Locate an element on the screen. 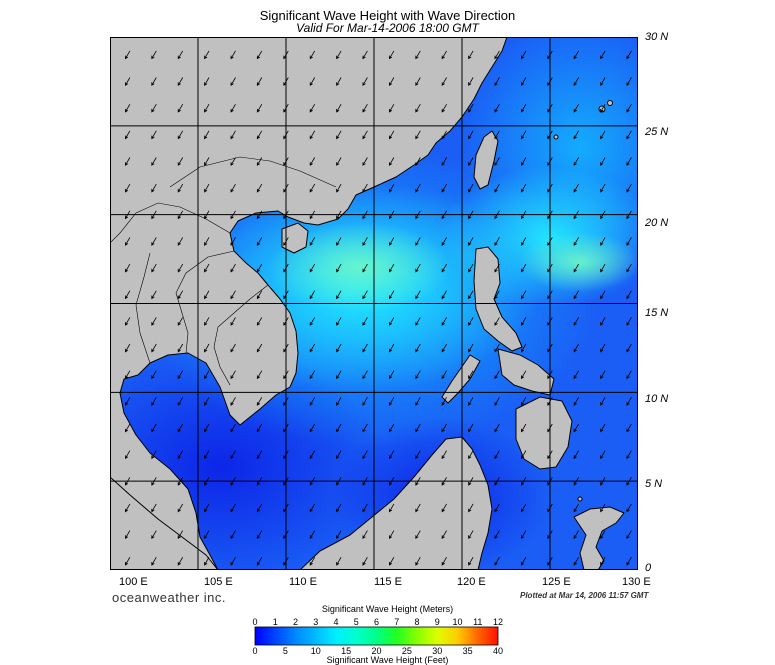 The height and width of the screenshot is (665, 775). lon-label-130e: 130 E is located at coordinates (636, 582).